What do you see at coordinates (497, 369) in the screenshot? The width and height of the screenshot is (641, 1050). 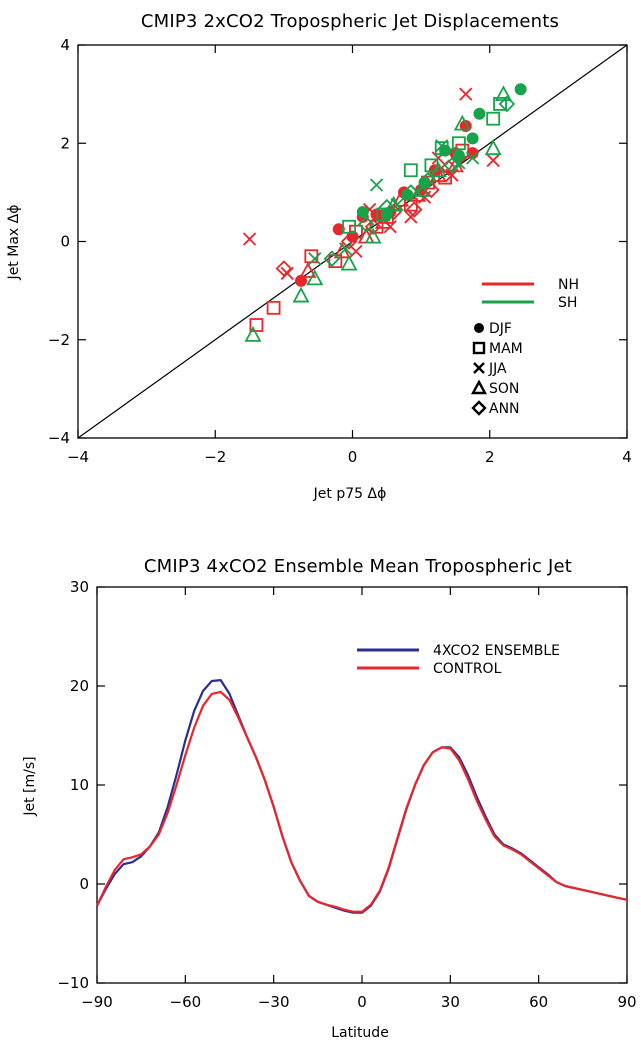 I see `legend-label-jja: JJA` at bounding box center [497, 369].